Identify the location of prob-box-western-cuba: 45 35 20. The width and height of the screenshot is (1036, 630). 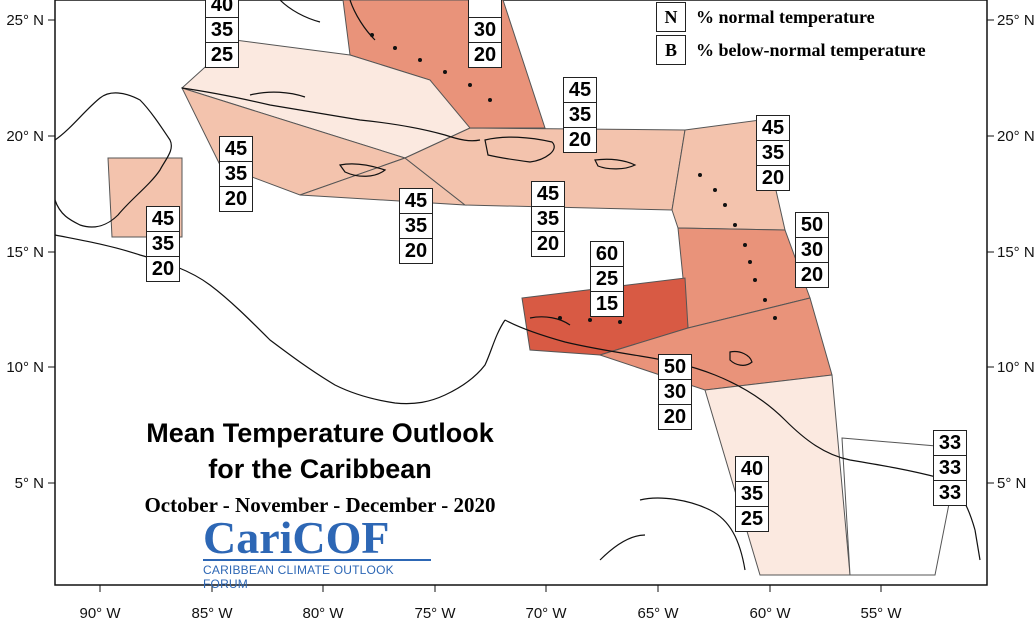
(236, 174).